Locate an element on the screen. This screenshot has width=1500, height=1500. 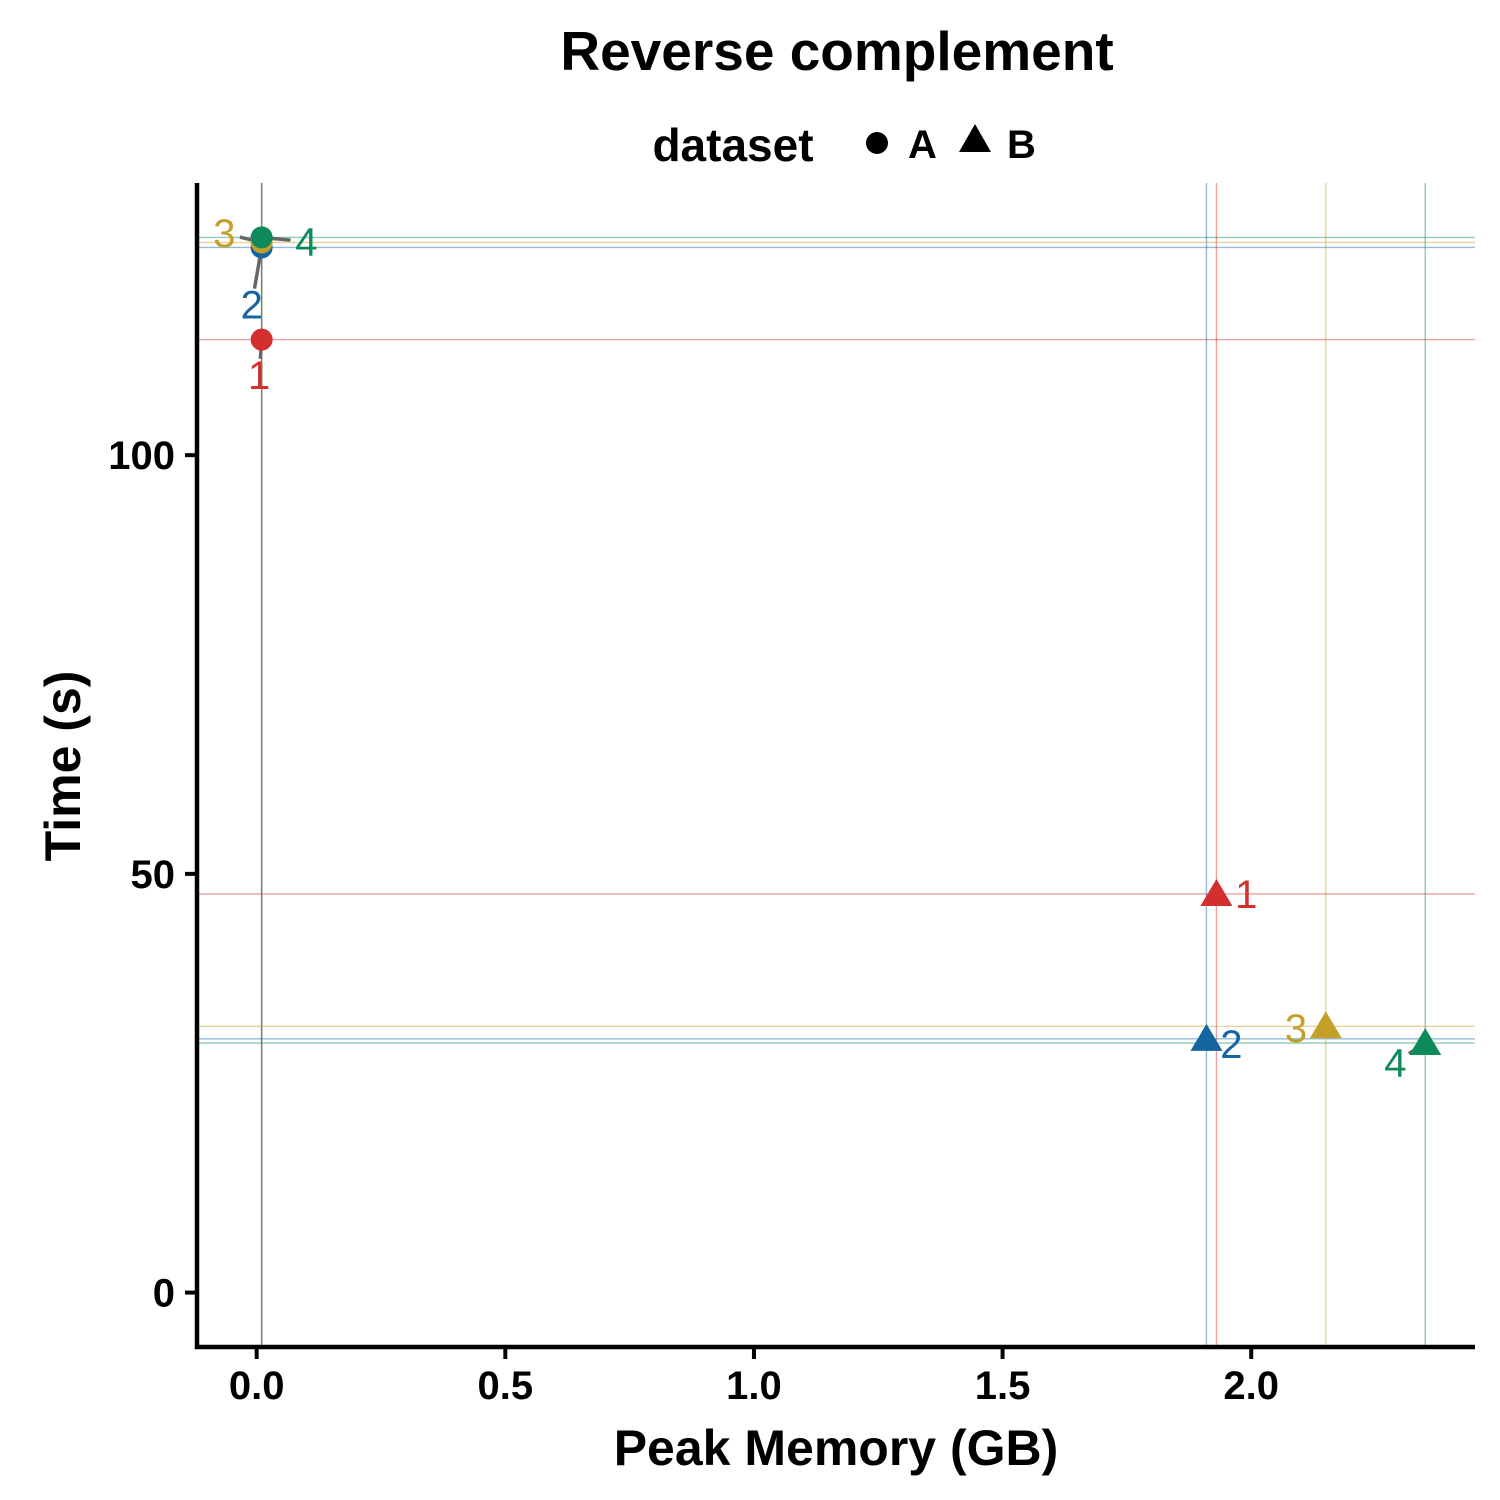
legend-label-b: B is located at coordinates (1021, 145).